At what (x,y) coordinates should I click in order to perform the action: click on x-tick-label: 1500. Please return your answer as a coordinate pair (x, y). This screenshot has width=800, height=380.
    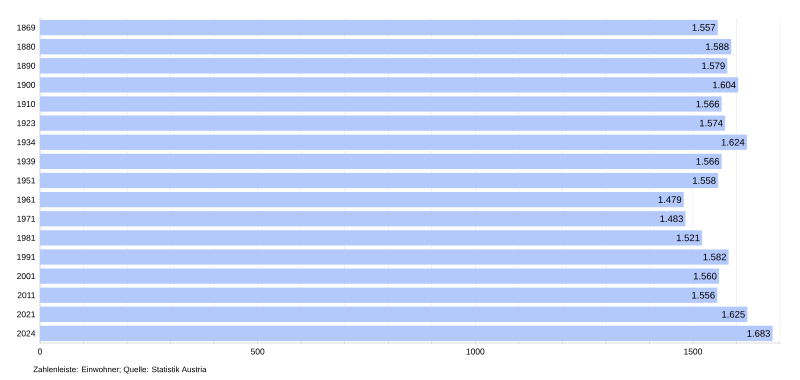
    Looking at the image, I should click on (693, 351).